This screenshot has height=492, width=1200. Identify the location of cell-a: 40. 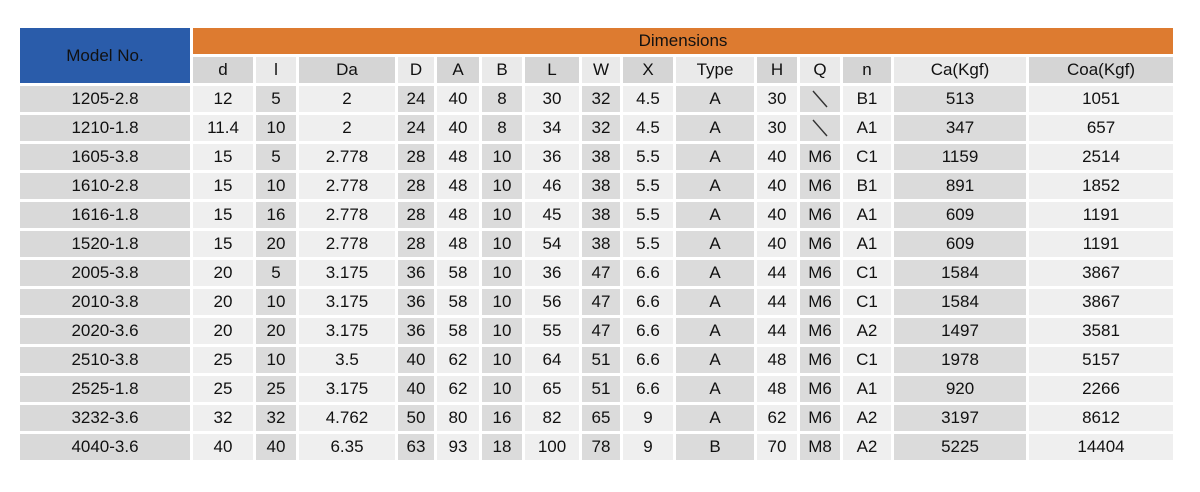
(458, 128).